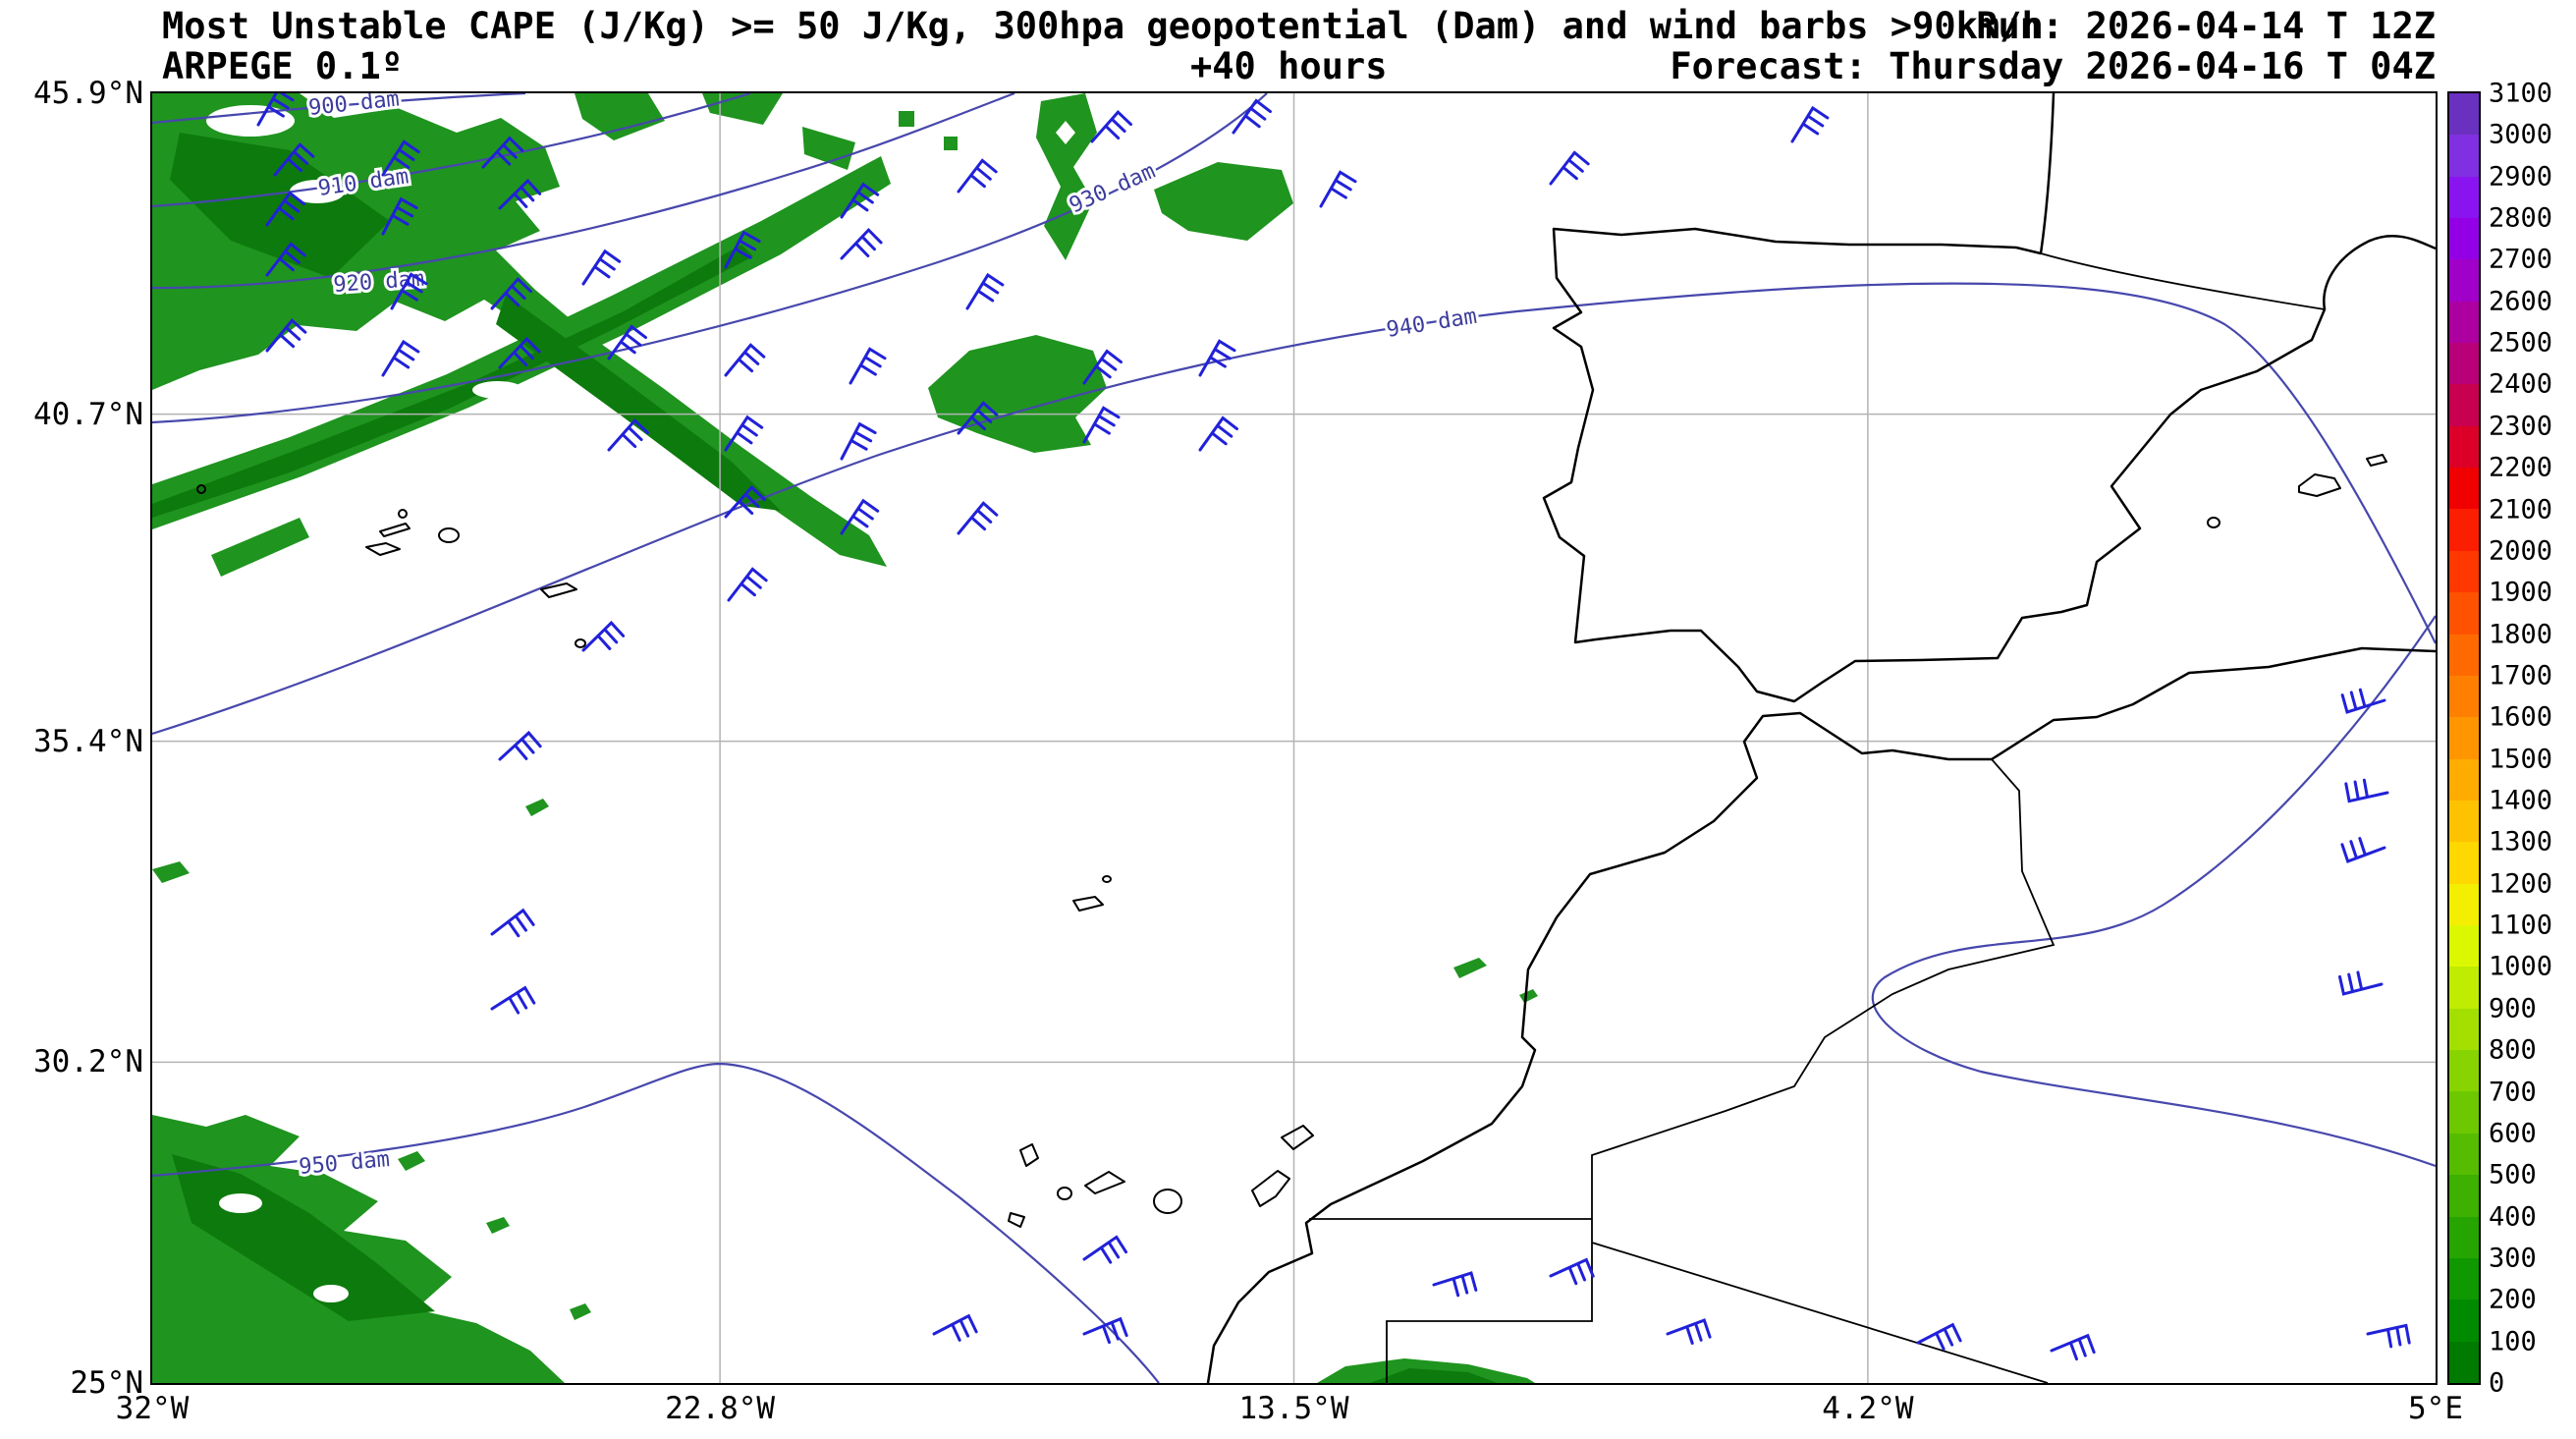  What do you see at coordinates (2521, 966) in the screenshot?
I see `colorbar-tick-label: 1000` at bounding box center [2521, 966].